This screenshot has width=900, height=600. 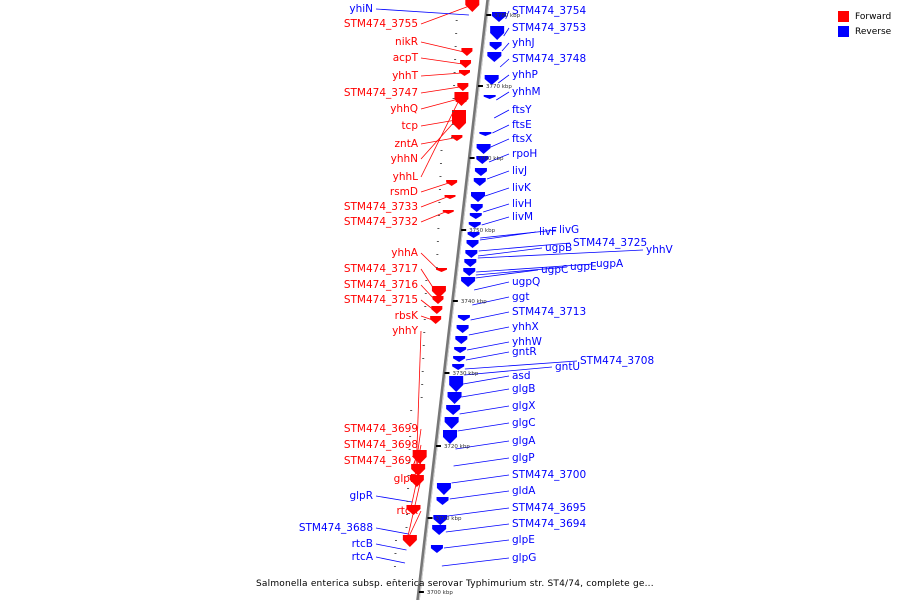 I want to click on reverse-gene-label: ggt, so click(x=520, y=297).